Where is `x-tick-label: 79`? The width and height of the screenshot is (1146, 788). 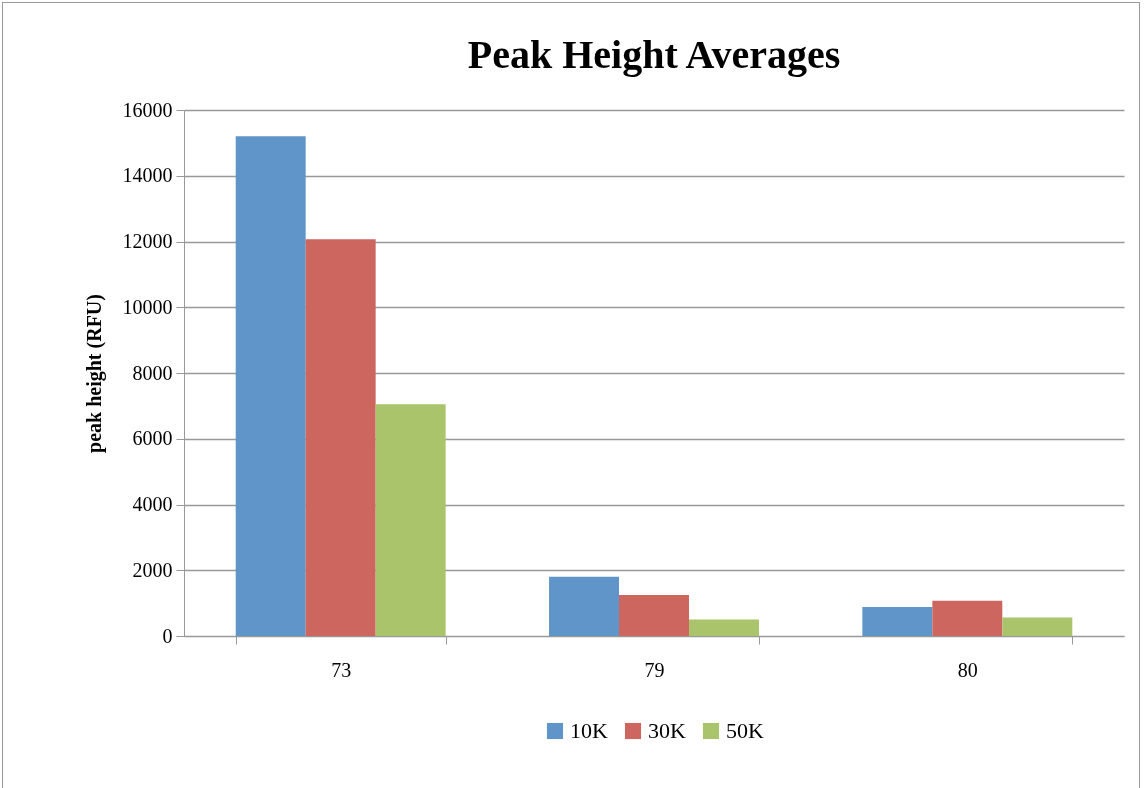 x-tick-label: 79 is located at coordinates (654, 669).